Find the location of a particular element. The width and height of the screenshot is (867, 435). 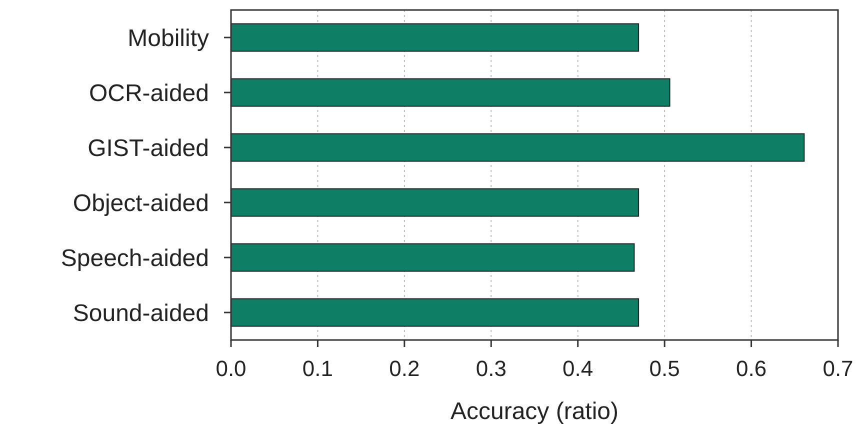

y-tick-label: GIST-aided is located at coordinates (148, 148).